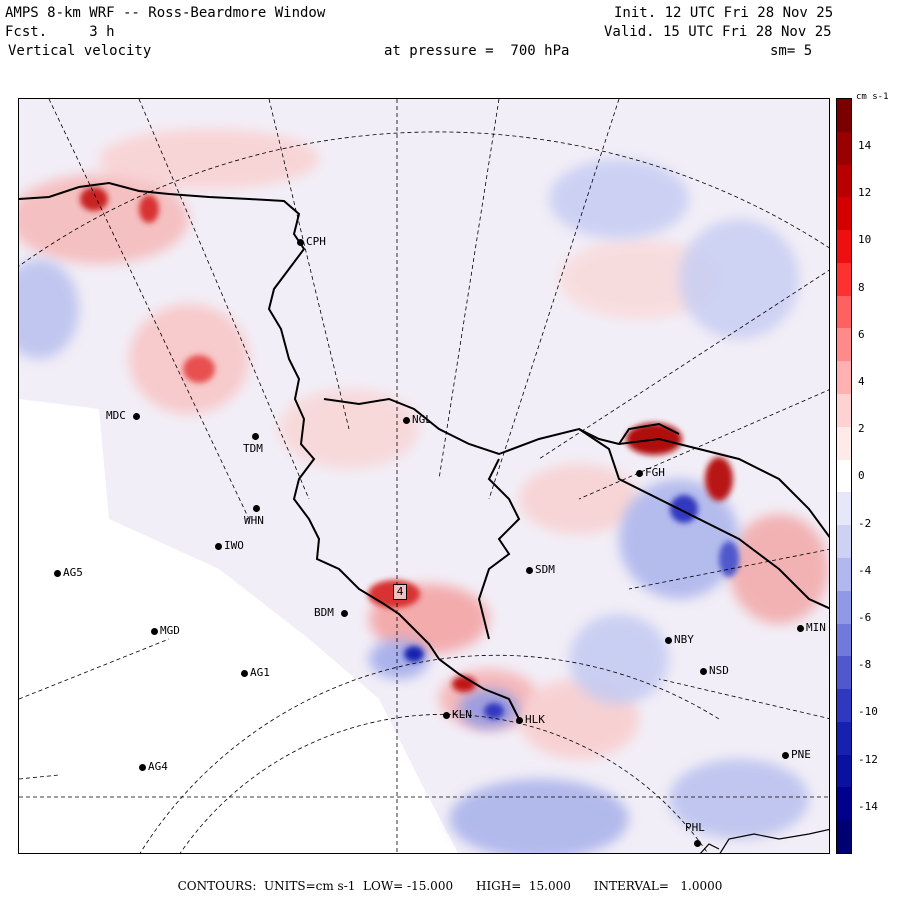 The image size is (900, 900). I want to click on station-dot-ag1, so click(244, 673).